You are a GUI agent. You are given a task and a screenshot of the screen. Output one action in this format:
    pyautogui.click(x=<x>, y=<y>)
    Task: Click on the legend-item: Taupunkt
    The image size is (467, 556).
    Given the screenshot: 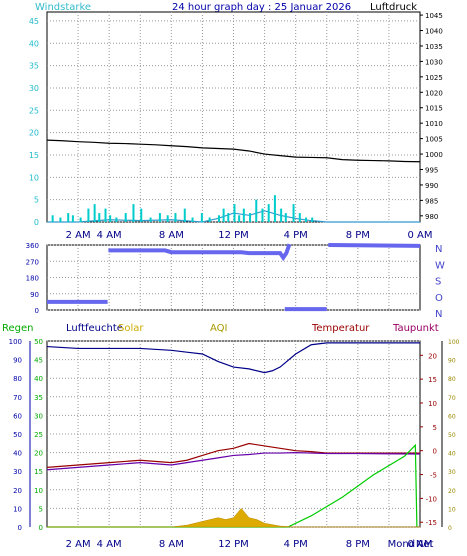 What is the action you would take?
    pyautogui.click(x=415, y=328)
    